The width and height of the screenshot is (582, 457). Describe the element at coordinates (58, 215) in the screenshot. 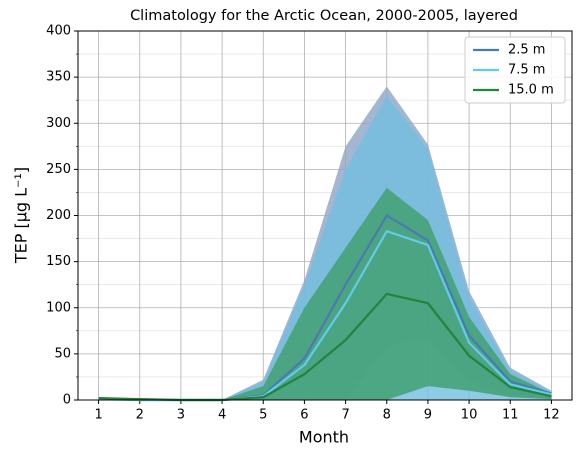

I see `y-tick-label: 200` at that location.